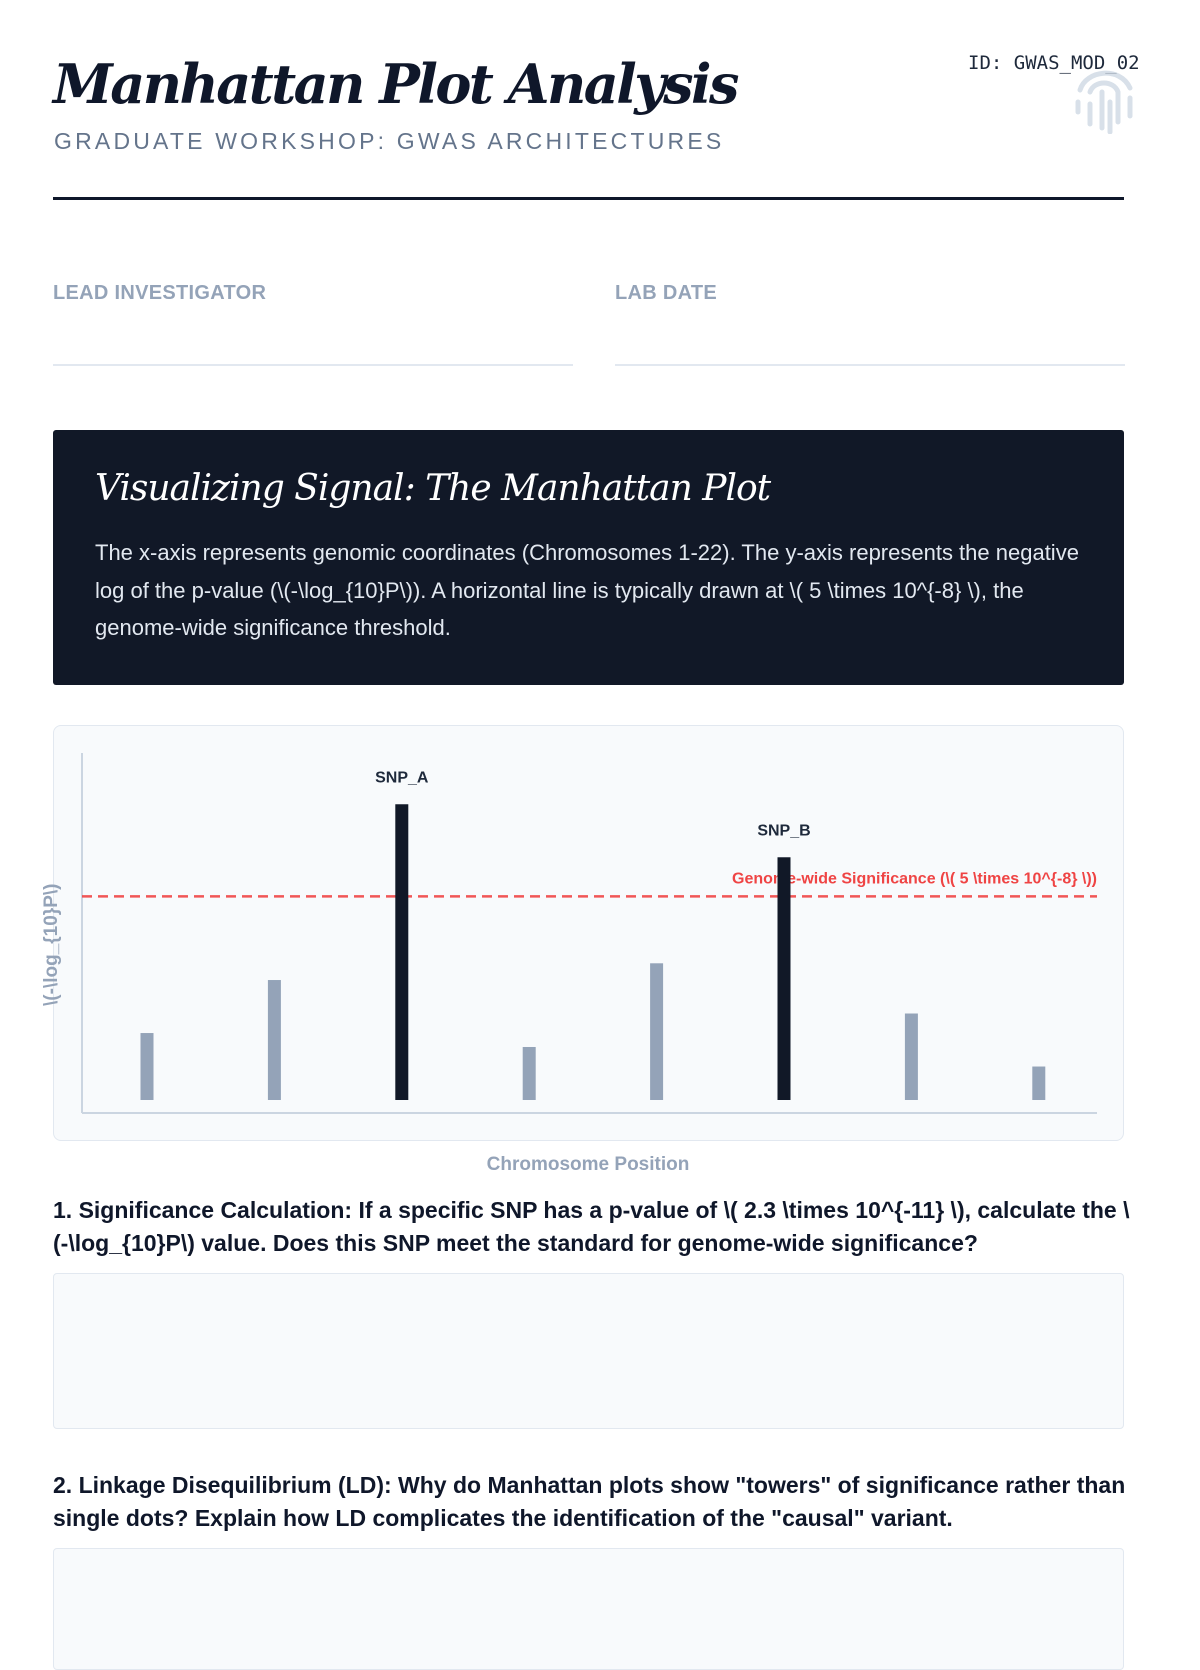  Describe the element at coordinates (396, 84) in the screenshot. I see `page-title: Manhattan Plot Analysis` at that location.